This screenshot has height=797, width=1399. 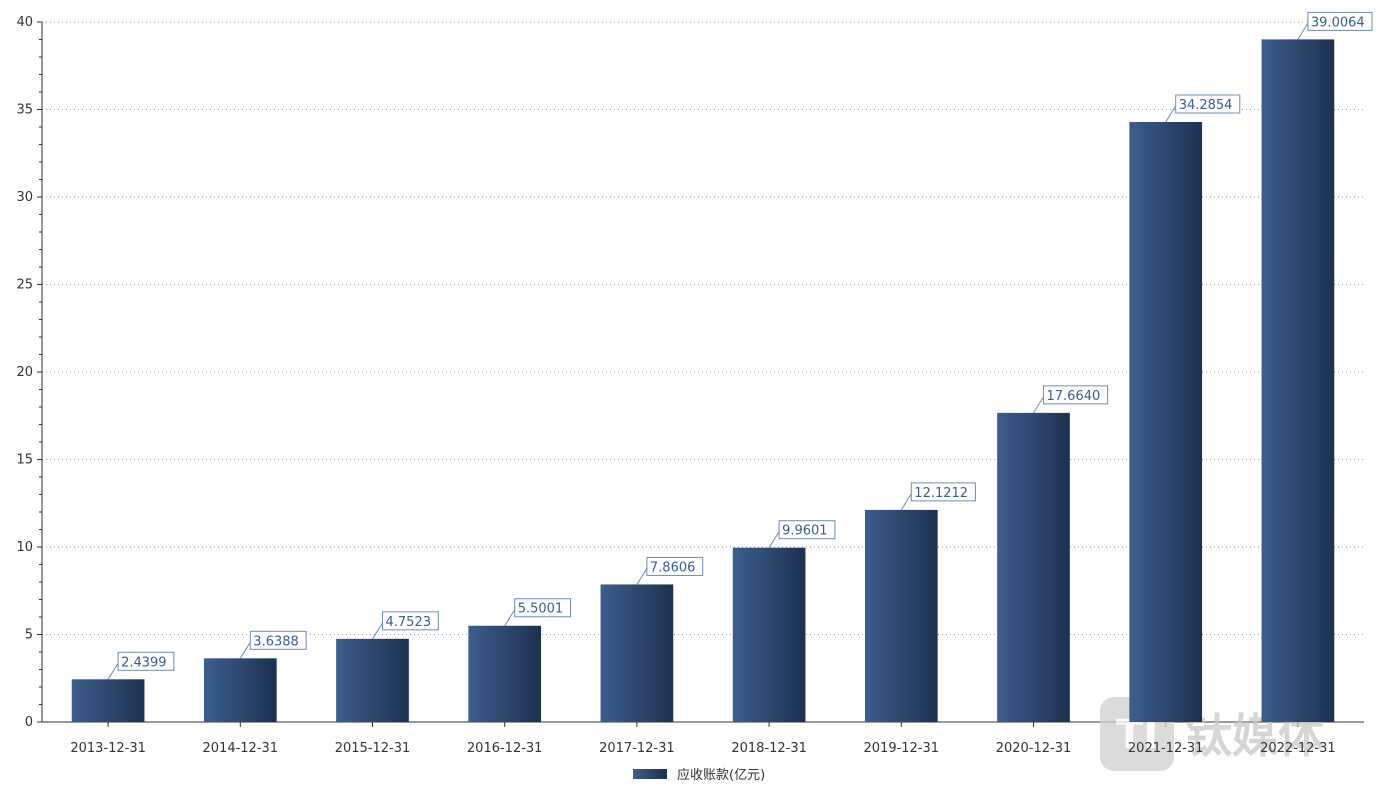 What do you see at coordinates (505, 748) in the screenshot?
I see `x-tick-label: 2016-12-31` at bounding box center [505, 748].